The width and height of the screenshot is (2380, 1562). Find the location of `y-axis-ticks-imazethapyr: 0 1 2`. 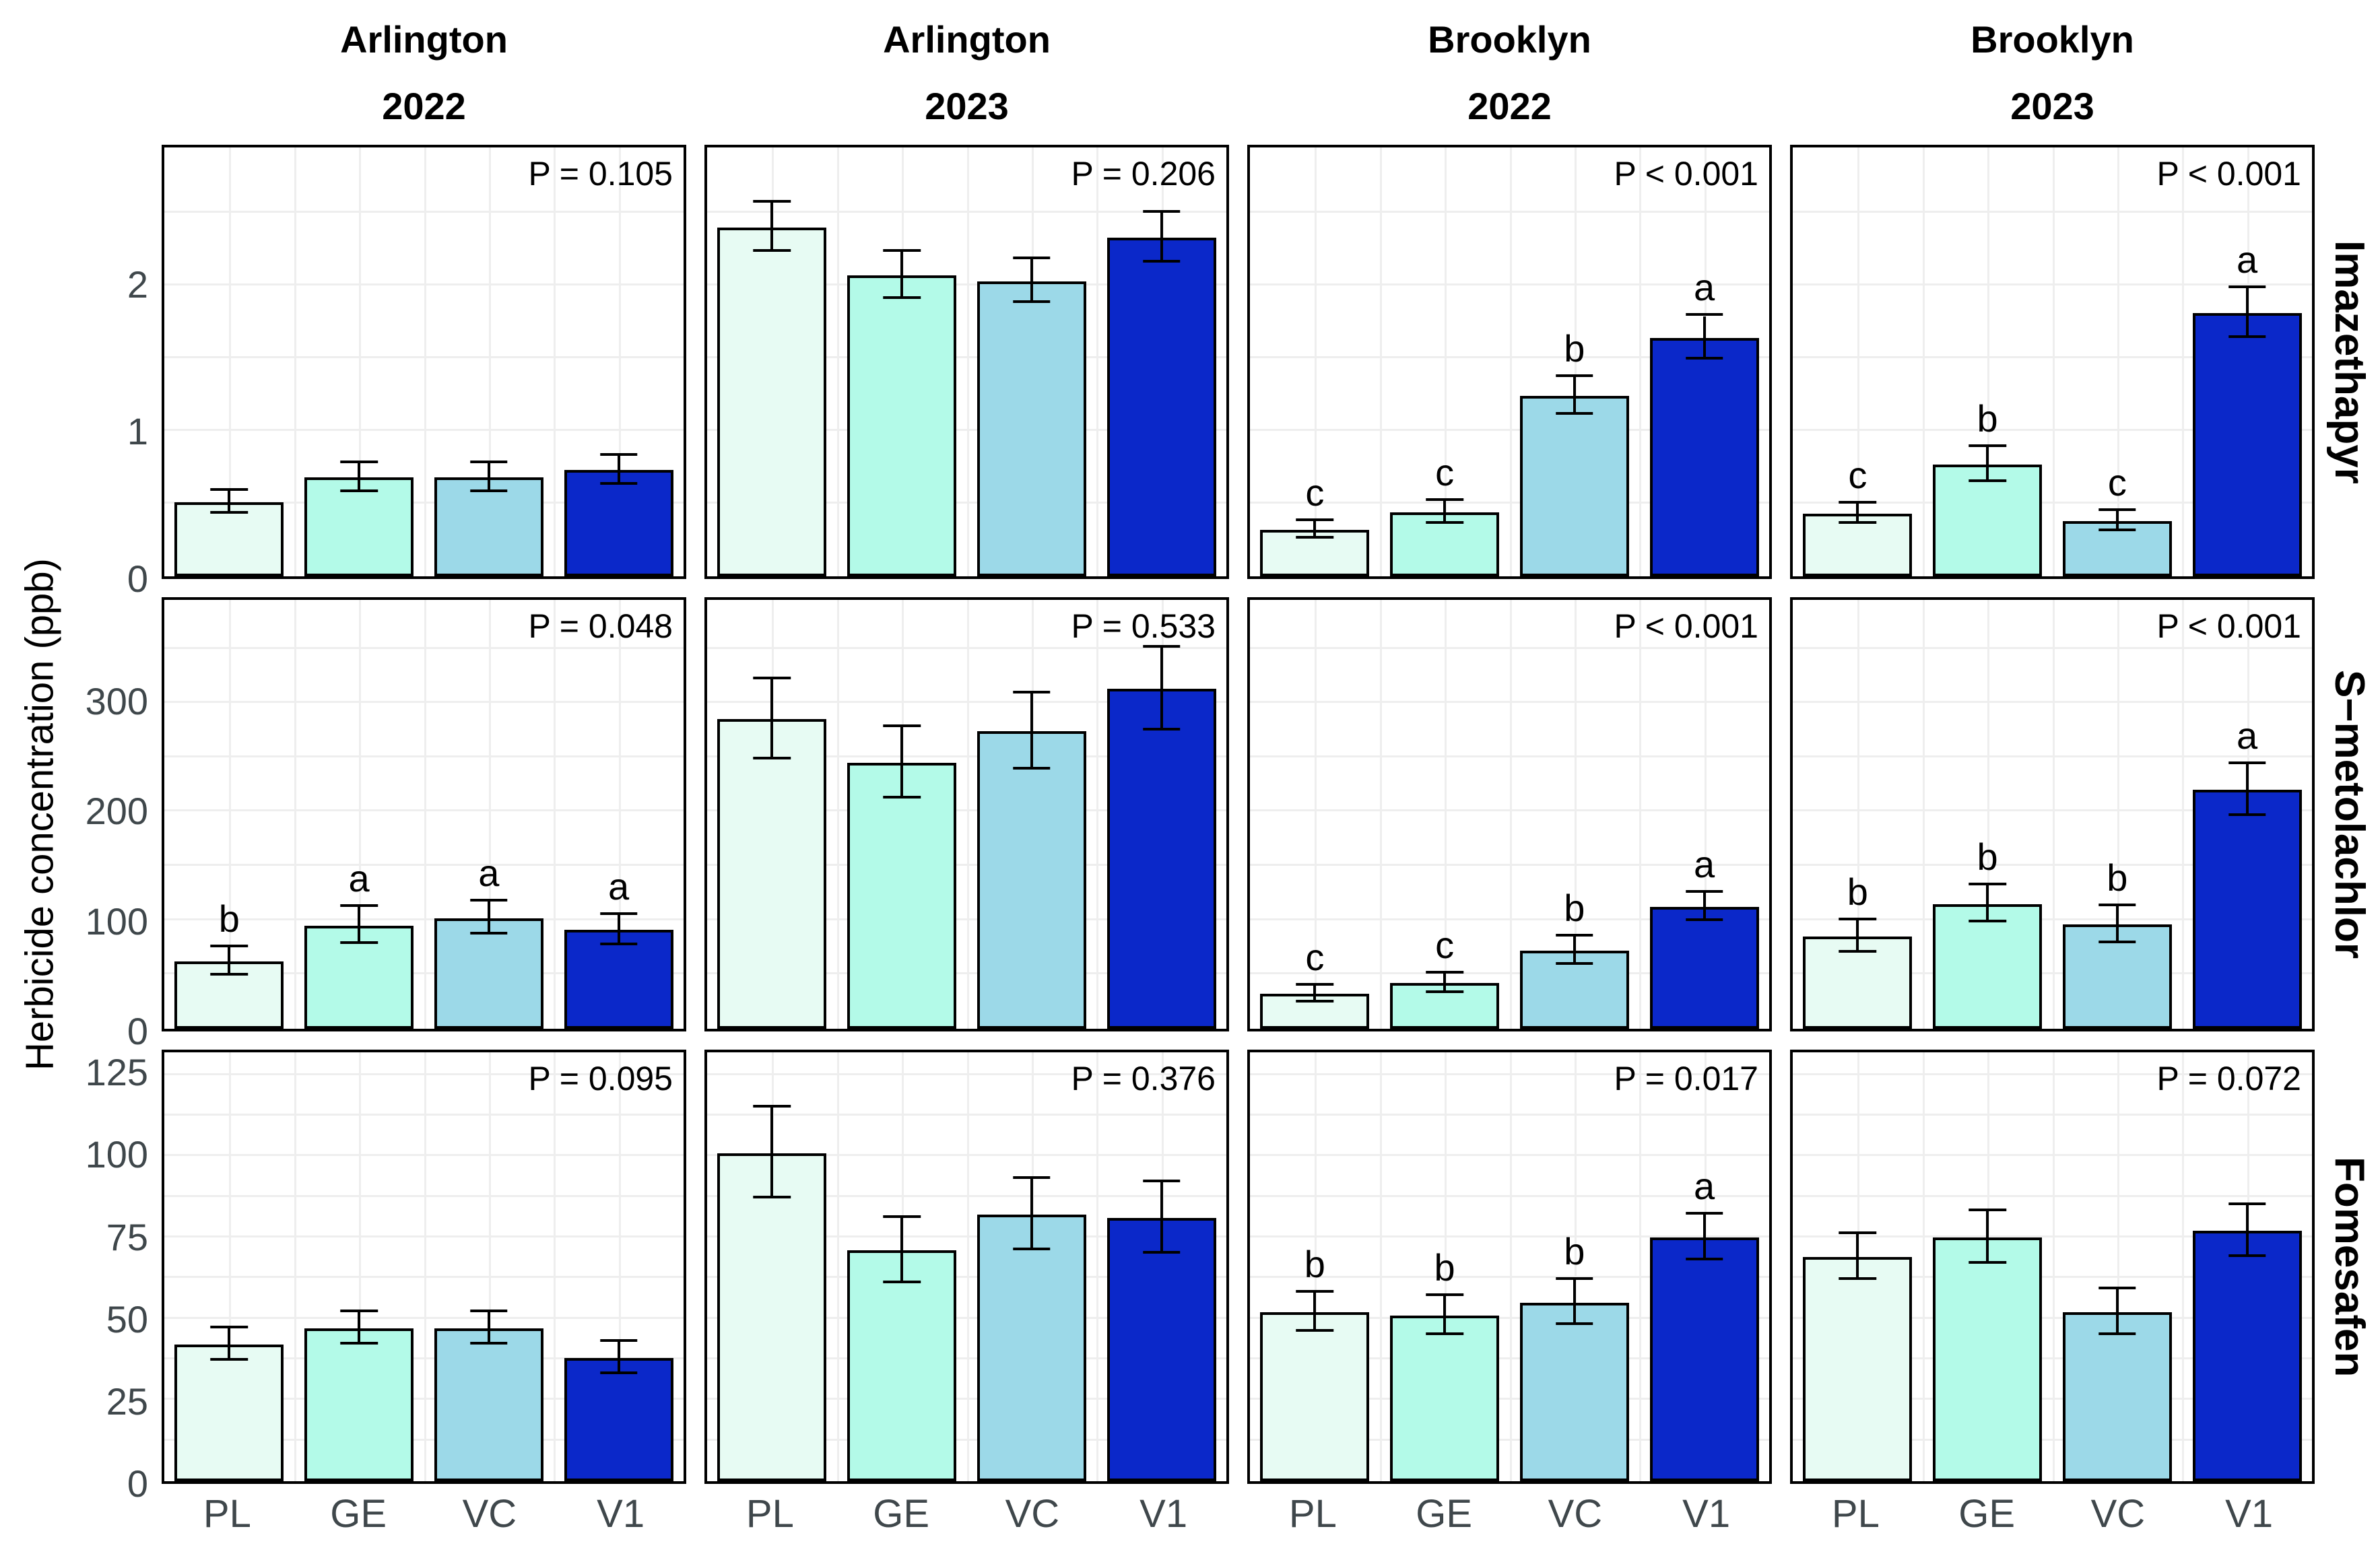

y-axis-ticks-imazethapyr: 0 1 2 is located at coordinates (120, 371).